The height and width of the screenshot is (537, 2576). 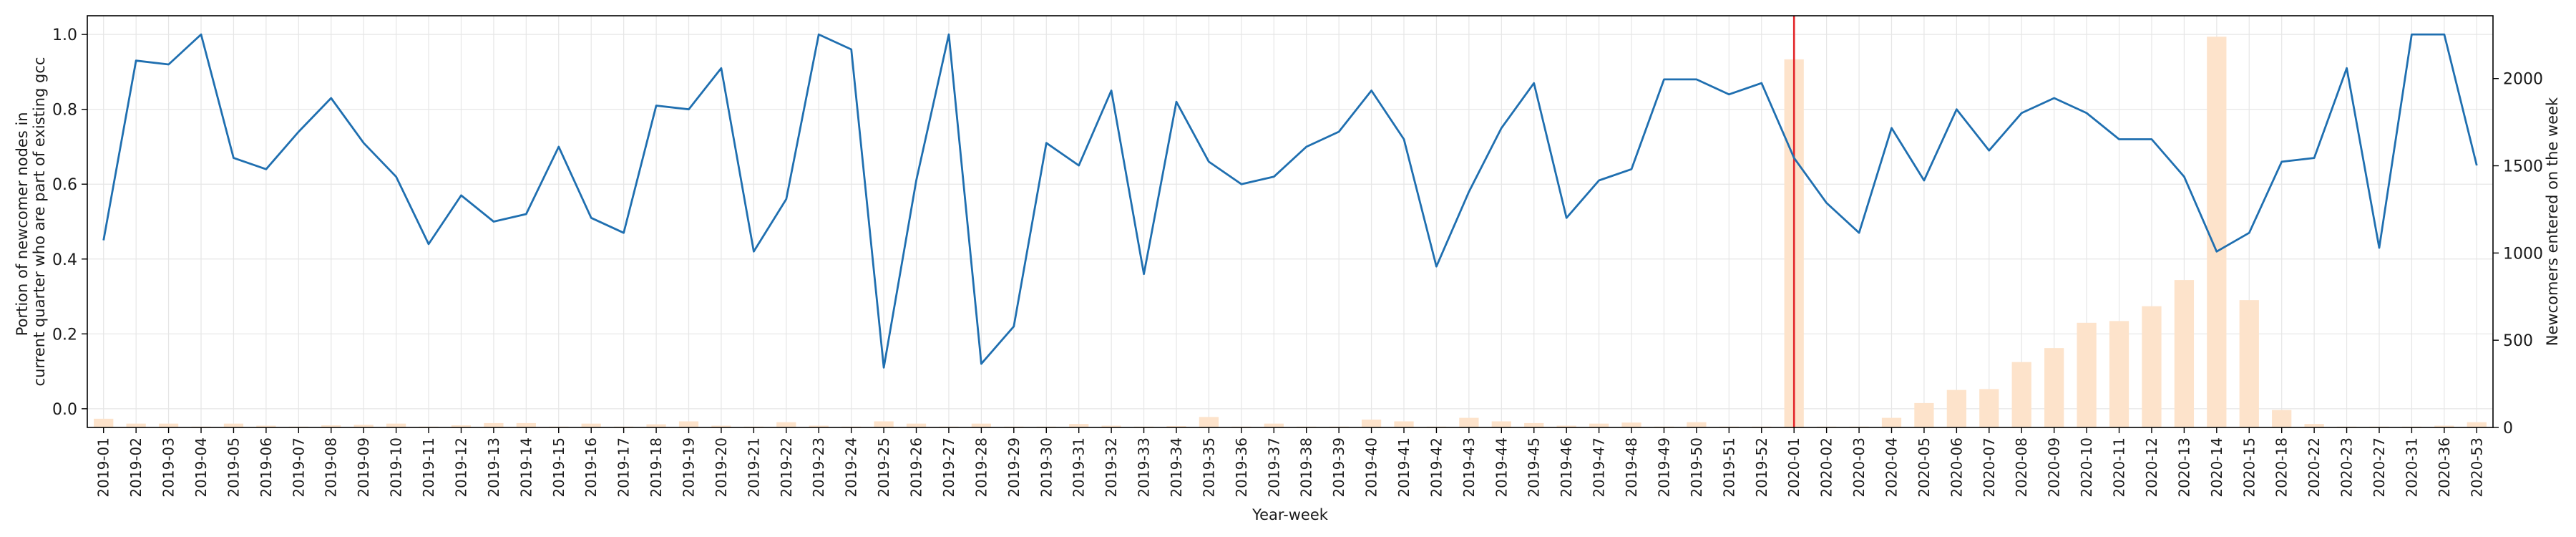 I want to click on x-tick-label: 2020-15, so click(x=2249, y=467).